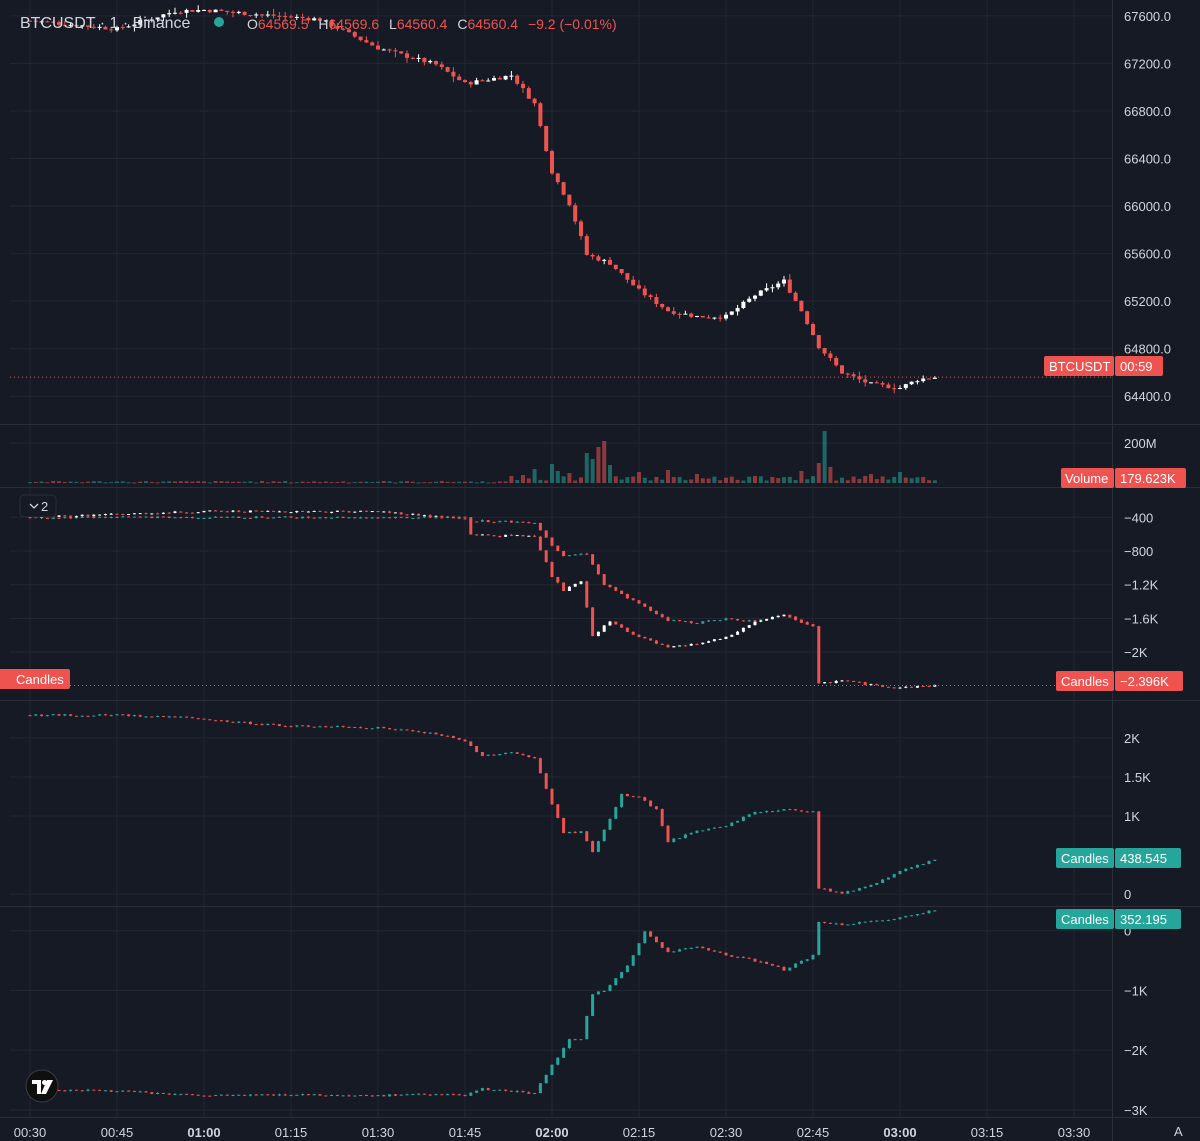 Image resolution: width=1200 pixels, height=1141 pixels. I want to click on auto-scale-toggle: A, so click(1178, 1131).